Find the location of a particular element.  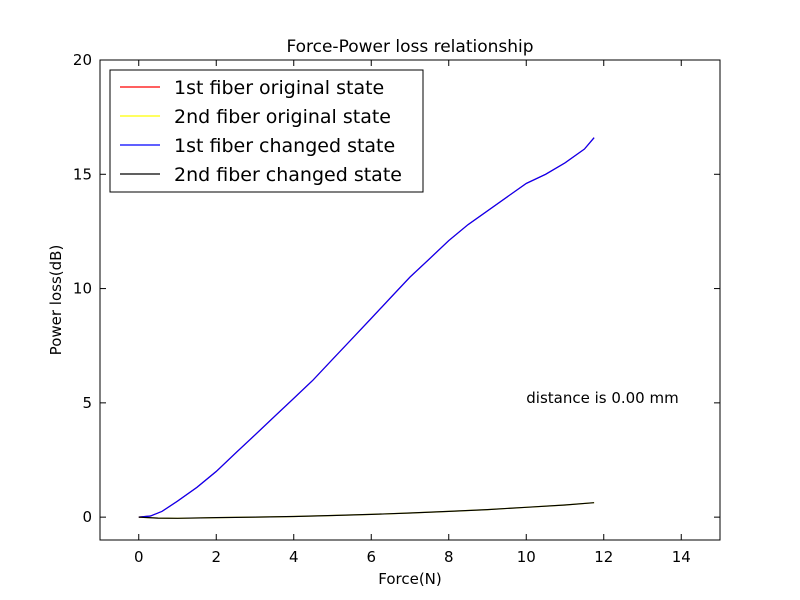

distance-annotation: distance is 0.00 mm is located at coordinates (602, 398).